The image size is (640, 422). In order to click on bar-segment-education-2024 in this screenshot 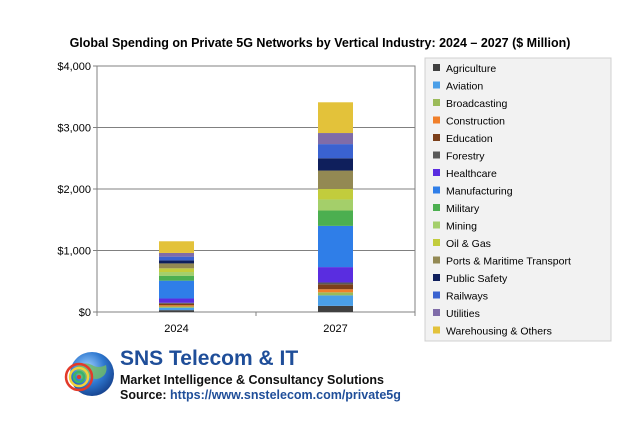, I will do `click(176, 304)`.